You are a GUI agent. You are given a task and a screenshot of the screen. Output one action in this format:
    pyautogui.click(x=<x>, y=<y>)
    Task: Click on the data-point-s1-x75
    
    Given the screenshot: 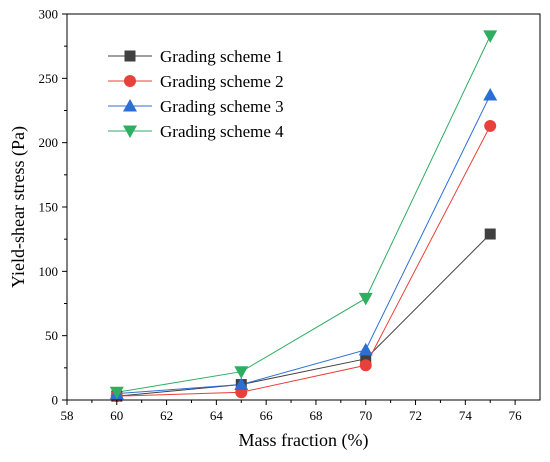 What is the action you would take?
    pyautogui.click(x=490, y=234)
    